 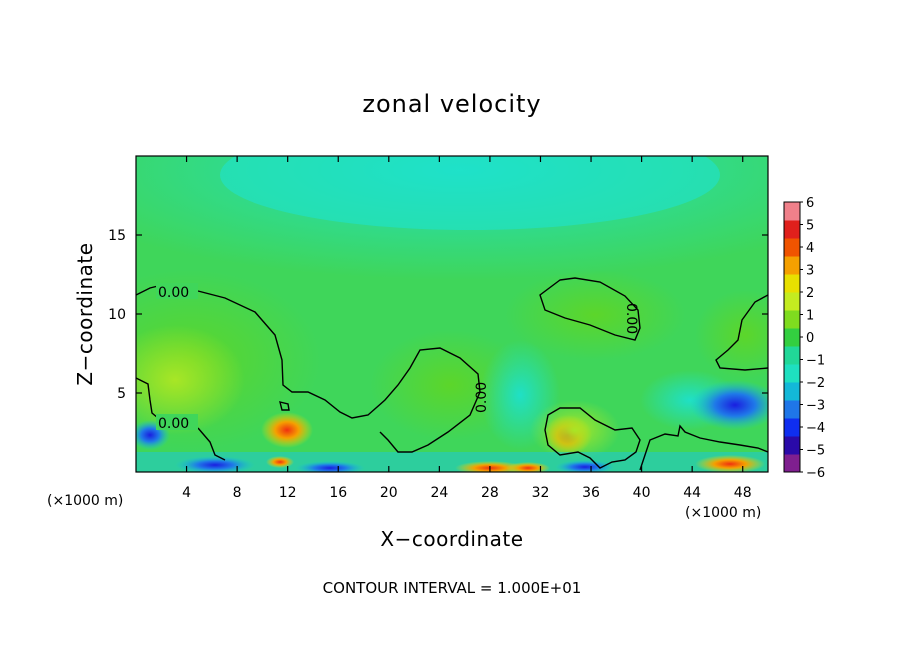 I want to click on x-tick-label: 40, so click(x=642, y=493).